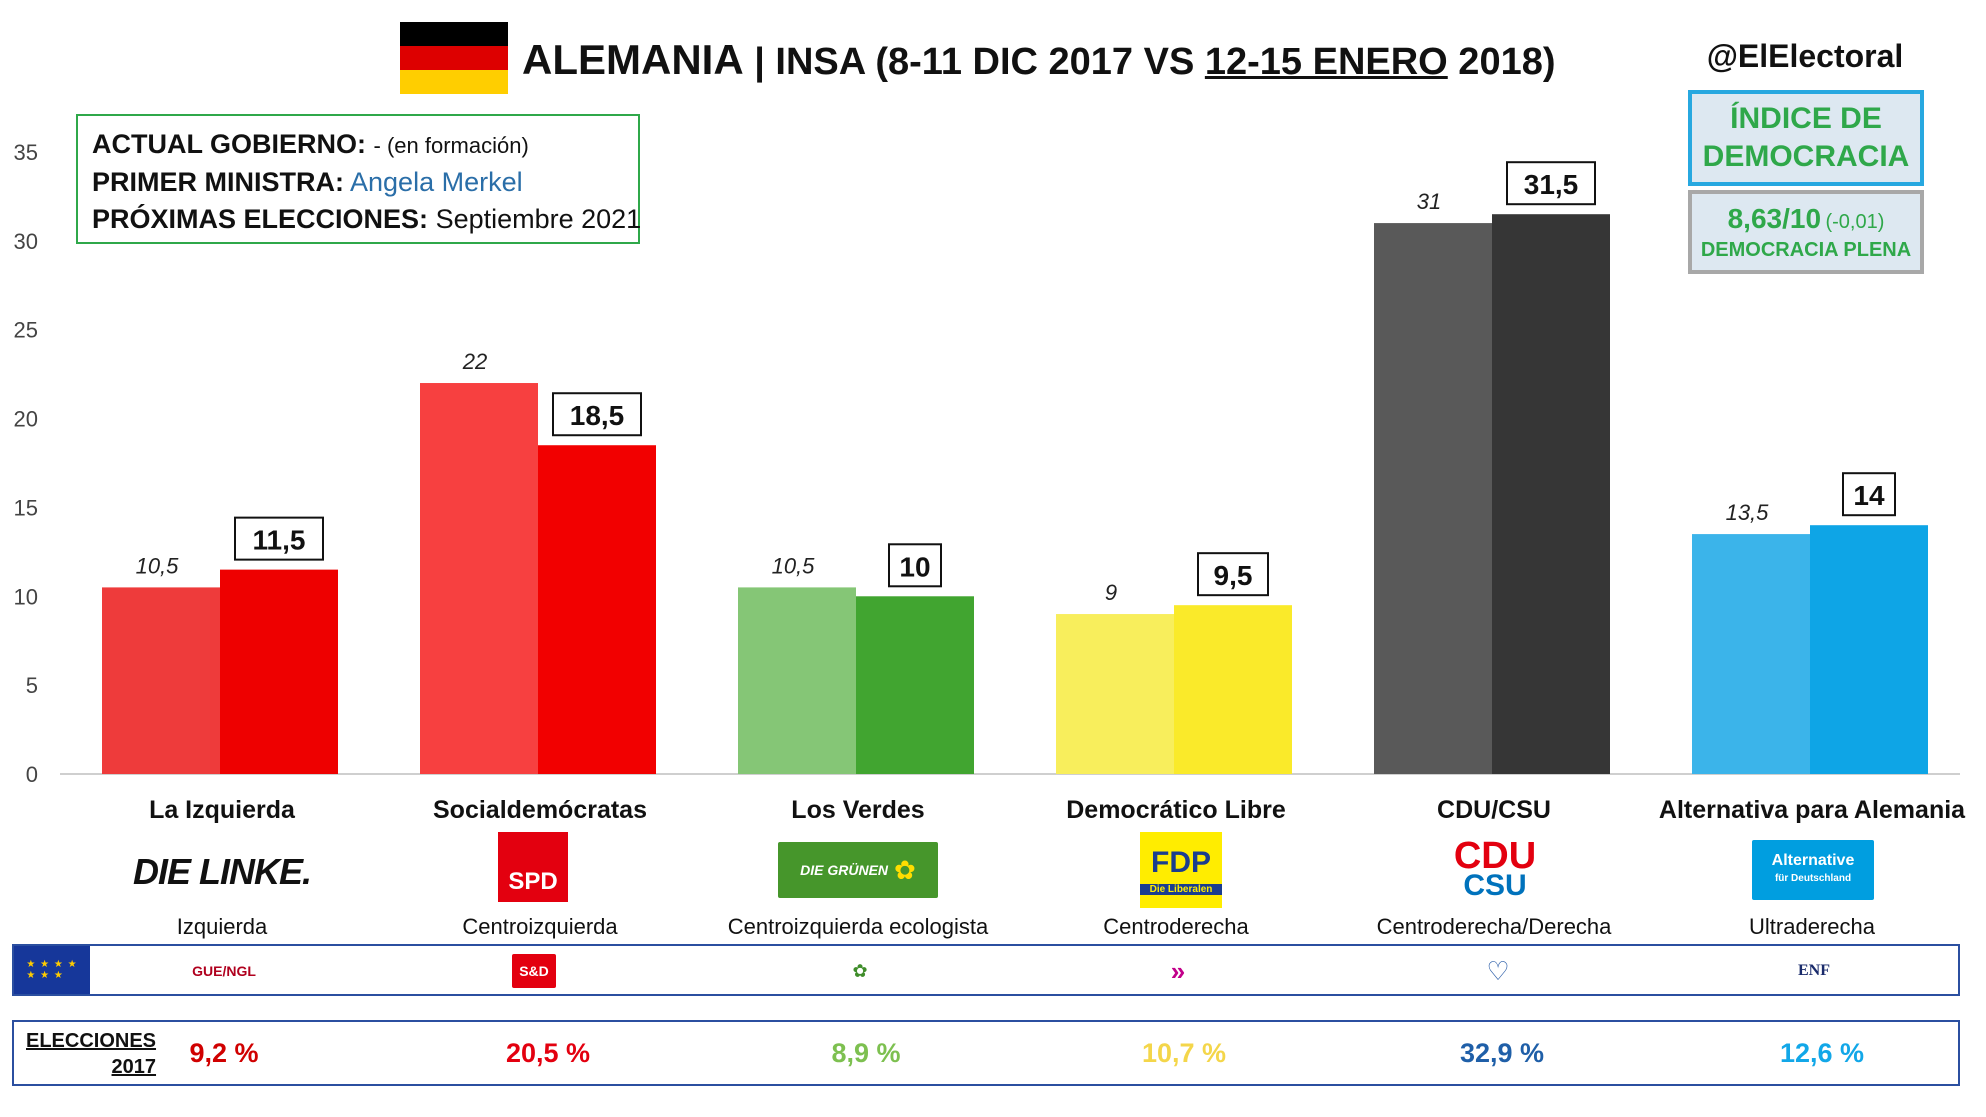 Image resolution: width=1986 pixels, height=1117 pixels. Describe the element at coordinates (548, 1053) in the screenshot. I see `result-2017-spd: 20,5 %` at that location.